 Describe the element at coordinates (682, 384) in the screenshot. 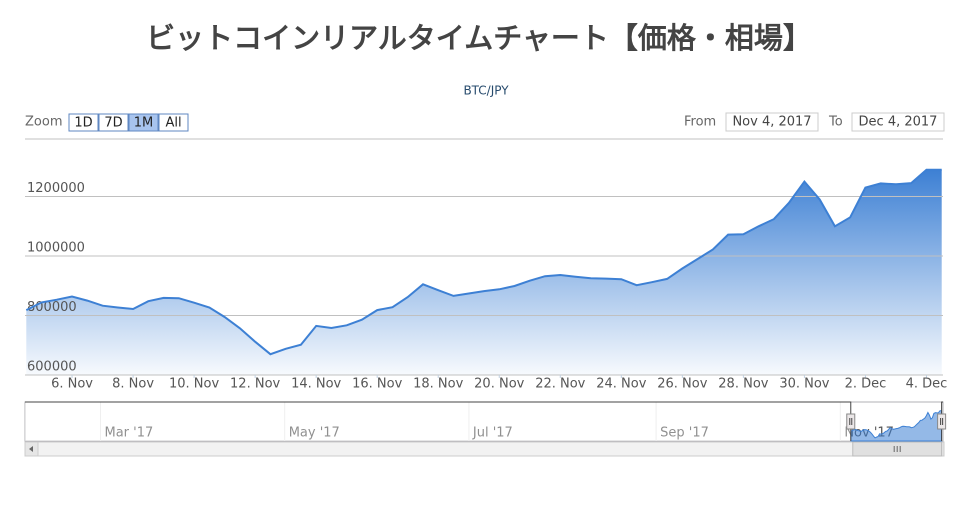

I see `x-tick-label: 26. Nov` at that location.